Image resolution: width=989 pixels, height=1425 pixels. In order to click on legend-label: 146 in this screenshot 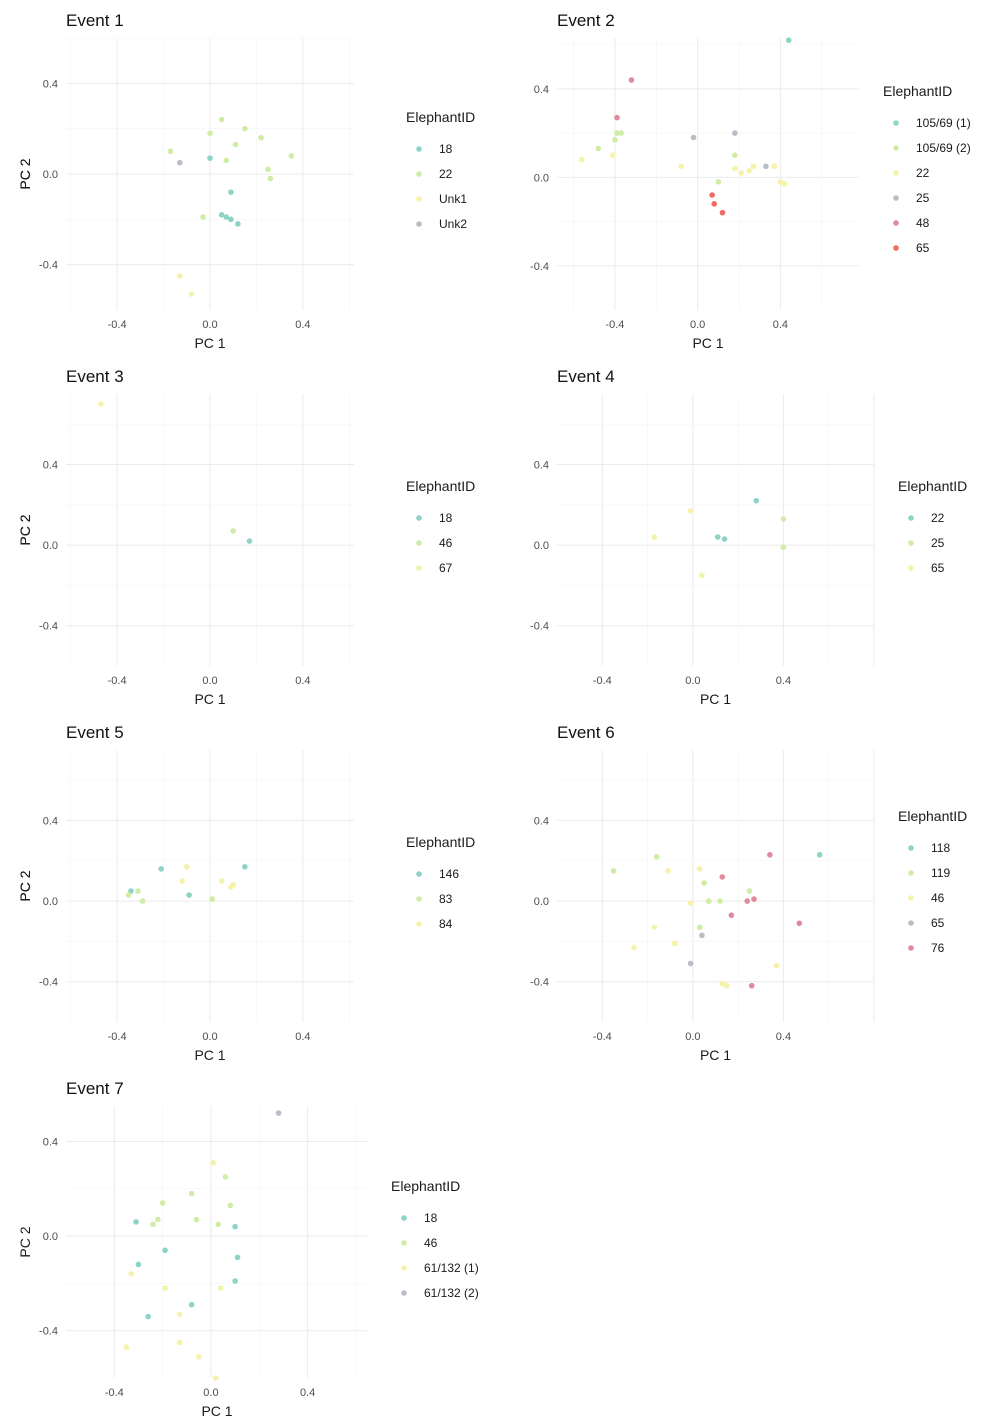, I will do `click(449, 874)`.